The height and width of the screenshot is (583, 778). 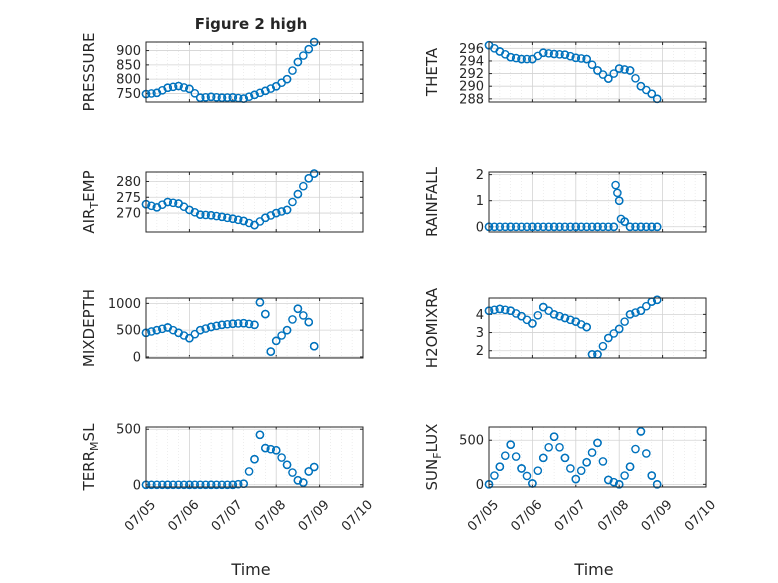 I want to click on x-tick-label: 07/09, so click(x=314, y=515).